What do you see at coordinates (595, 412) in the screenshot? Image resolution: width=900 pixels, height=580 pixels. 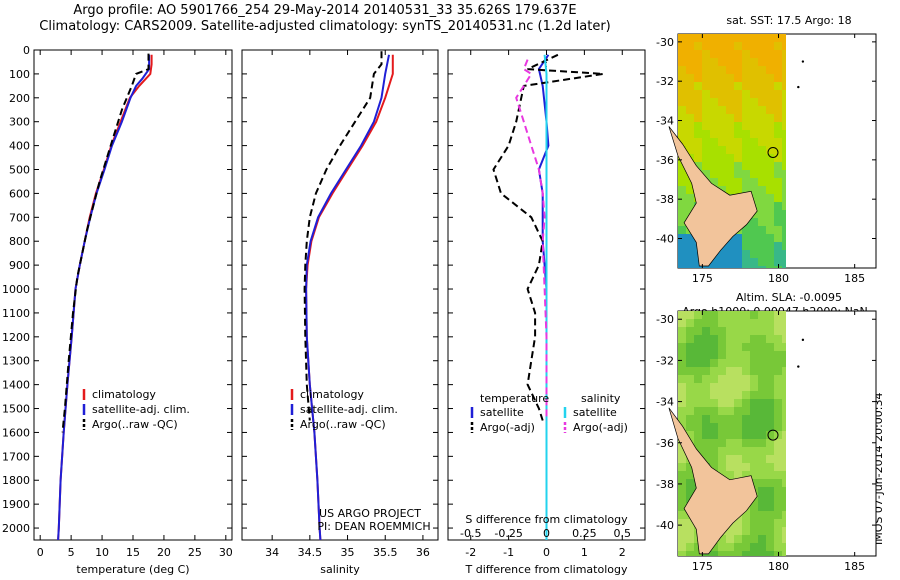 I see `legend-label: satellite` at bounding box center [595, 412].